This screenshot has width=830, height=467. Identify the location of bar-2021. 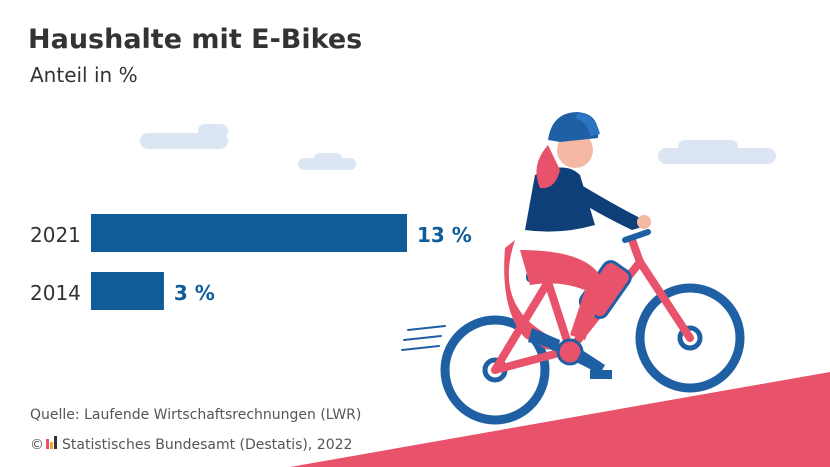
(249, 233).